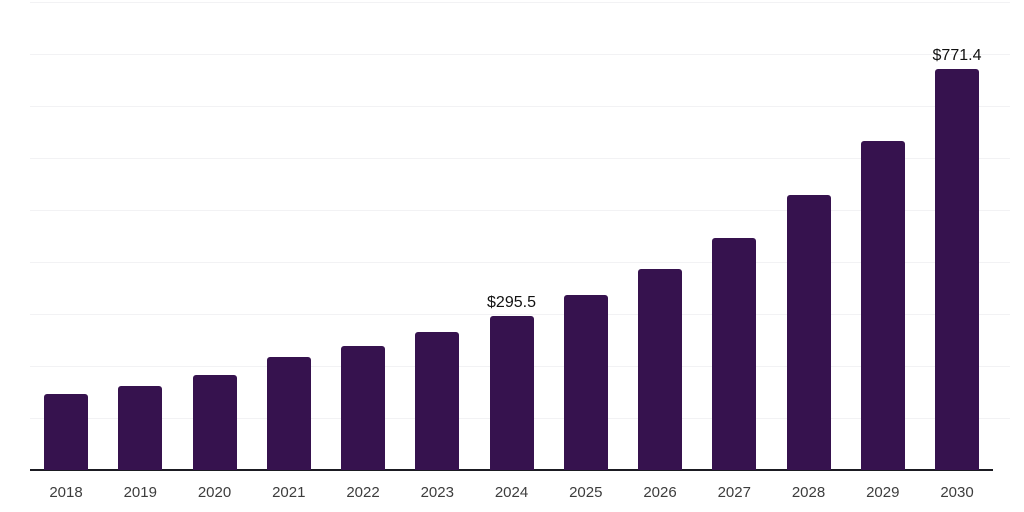 The height and width of the screenshot is (512, 1024). I want to click on bar-cell-2024: $295.5 2024, so click(511, 256).